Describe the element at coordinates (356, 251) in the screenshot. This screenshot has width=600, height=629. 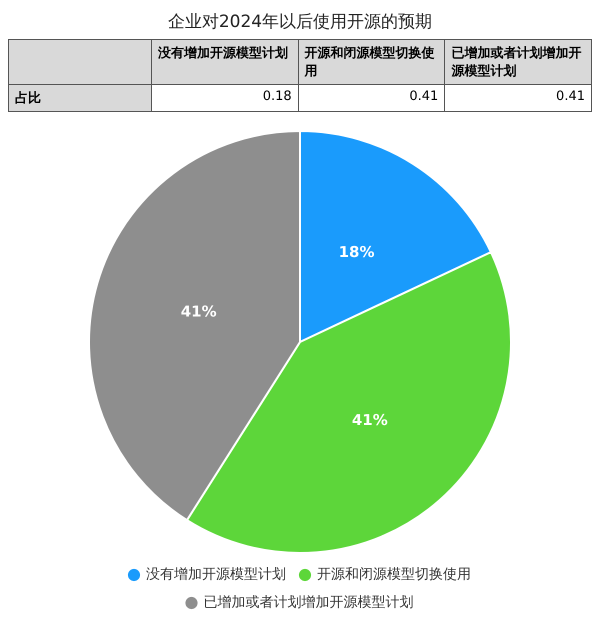
I see `data-label: 18%` at that location.